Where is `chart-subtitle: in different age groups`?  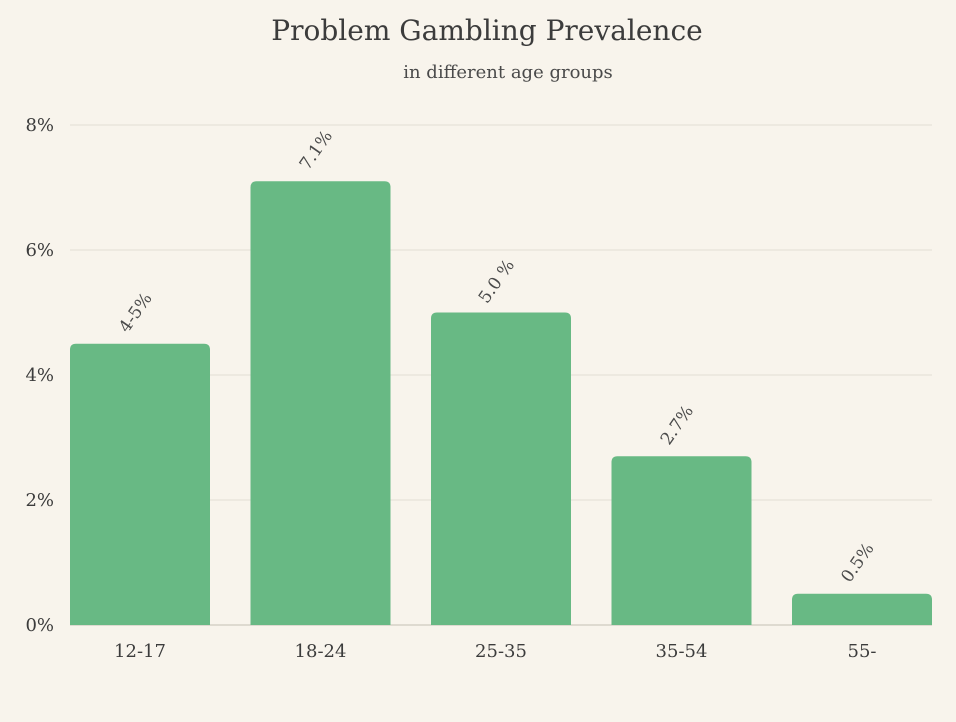
chart-subtitle: in different age groups is located at coordinates (508, 72).